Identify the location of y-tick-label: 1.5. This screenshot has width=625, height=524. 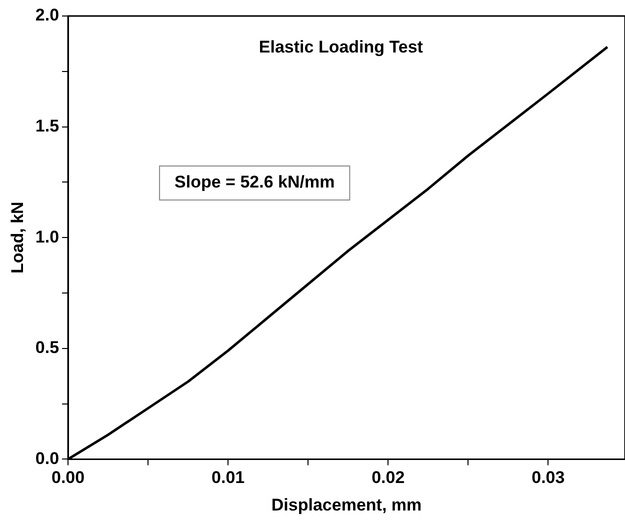
(47, 126).